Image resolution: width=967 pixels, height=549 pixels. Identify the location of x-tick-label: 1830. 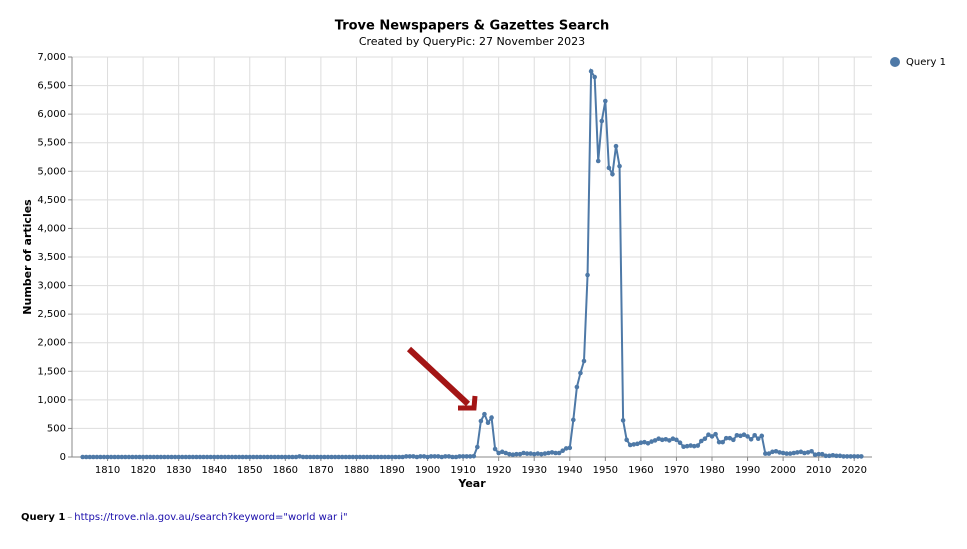
(178, 470).